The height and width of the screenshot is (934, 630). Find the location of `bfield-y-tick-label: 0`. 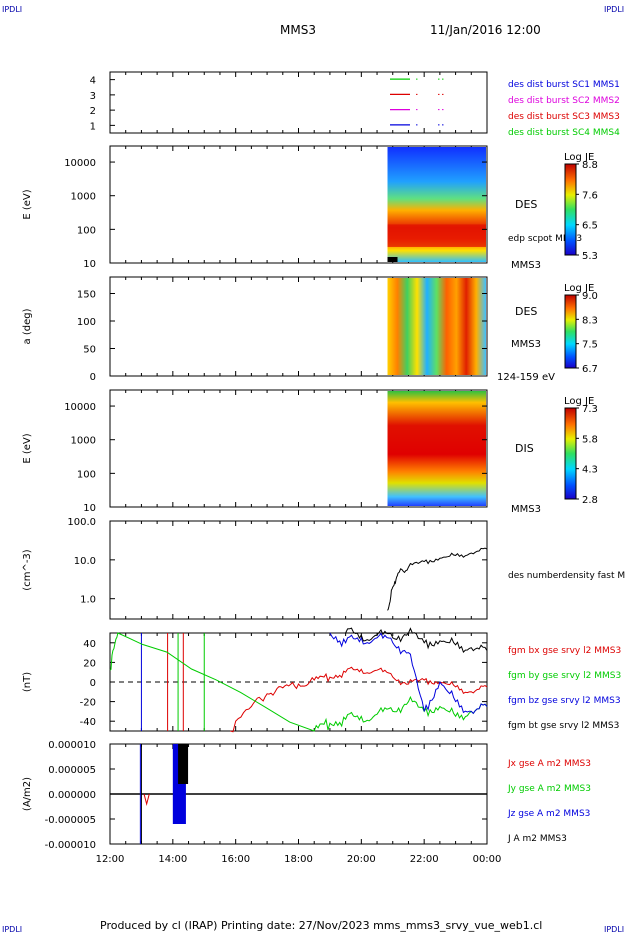

bfield-y-tick-label: 0 is located at coordinates (93, 683).